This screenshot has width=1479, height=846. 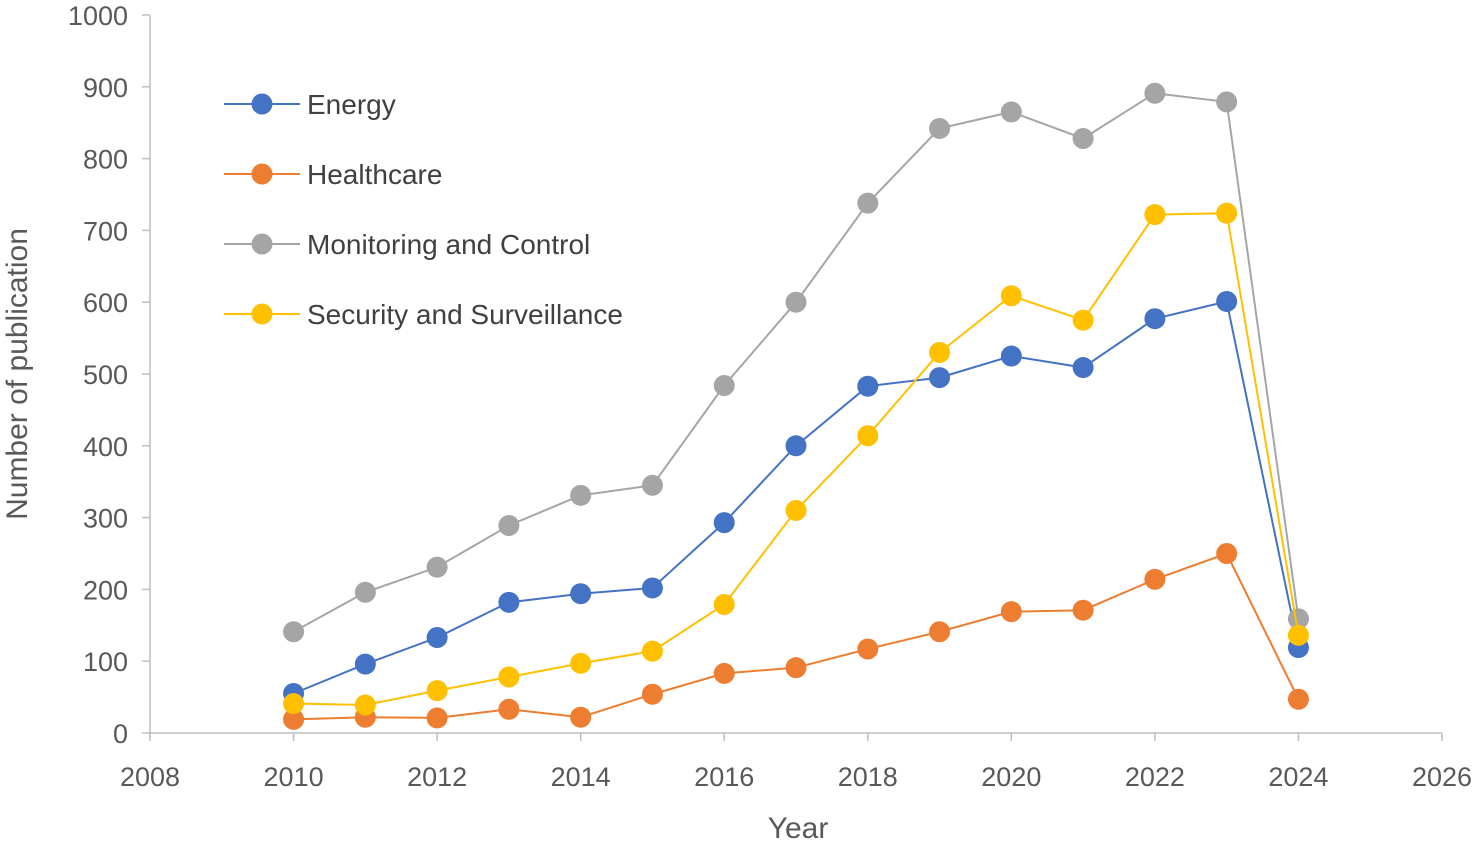 What do you see at coordinates (581, 777) in the screenshot?
I see `x-tick-label: 2014` at bounding box center [581, 777].